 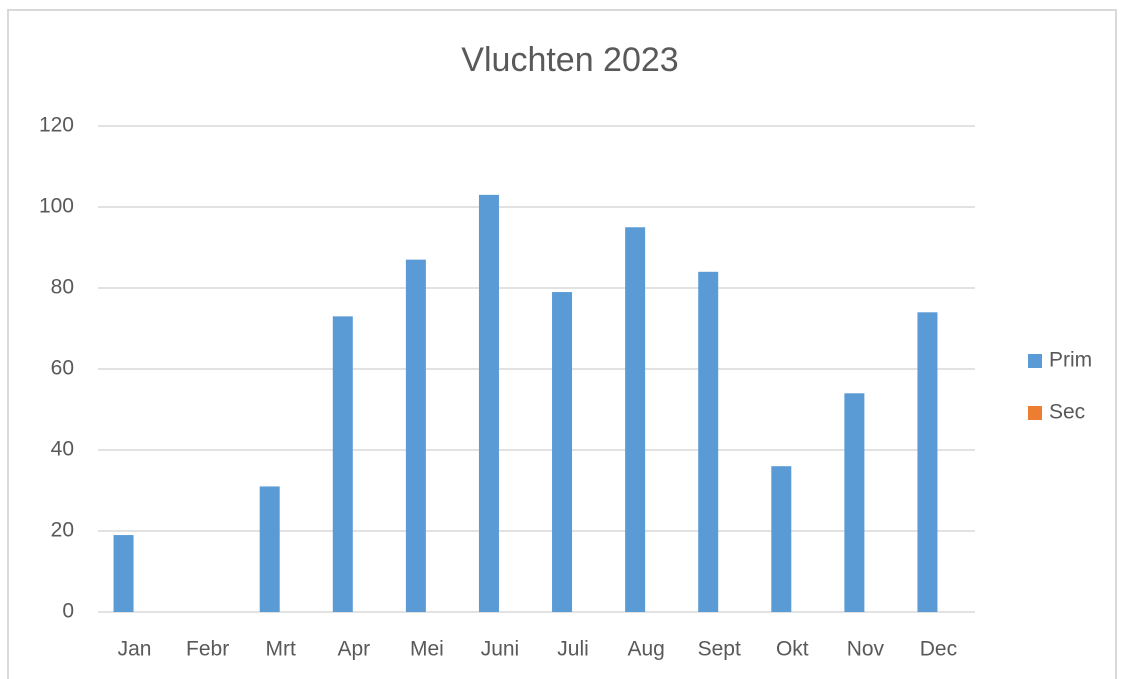 I want to click on x-tick-label: Okt, so click(x=792, y=649).